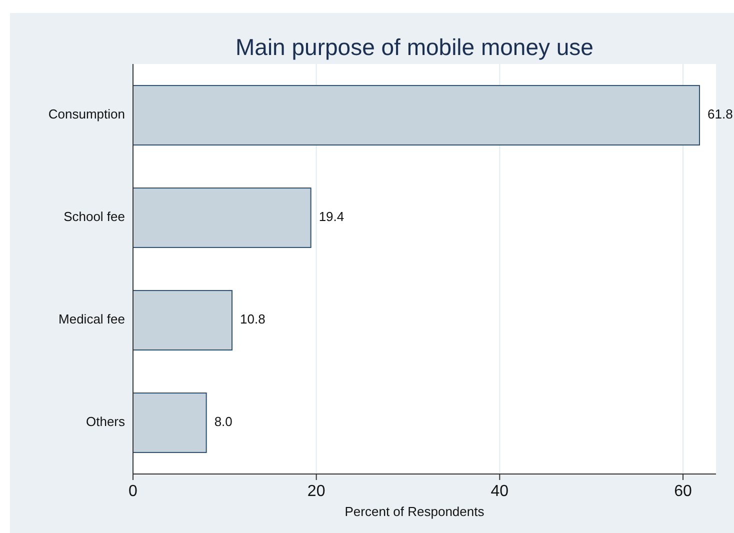 Image resolution: width=734 pixels, height=533 pixels. I want to click on x-tick-label: 40, so click(499, 491).